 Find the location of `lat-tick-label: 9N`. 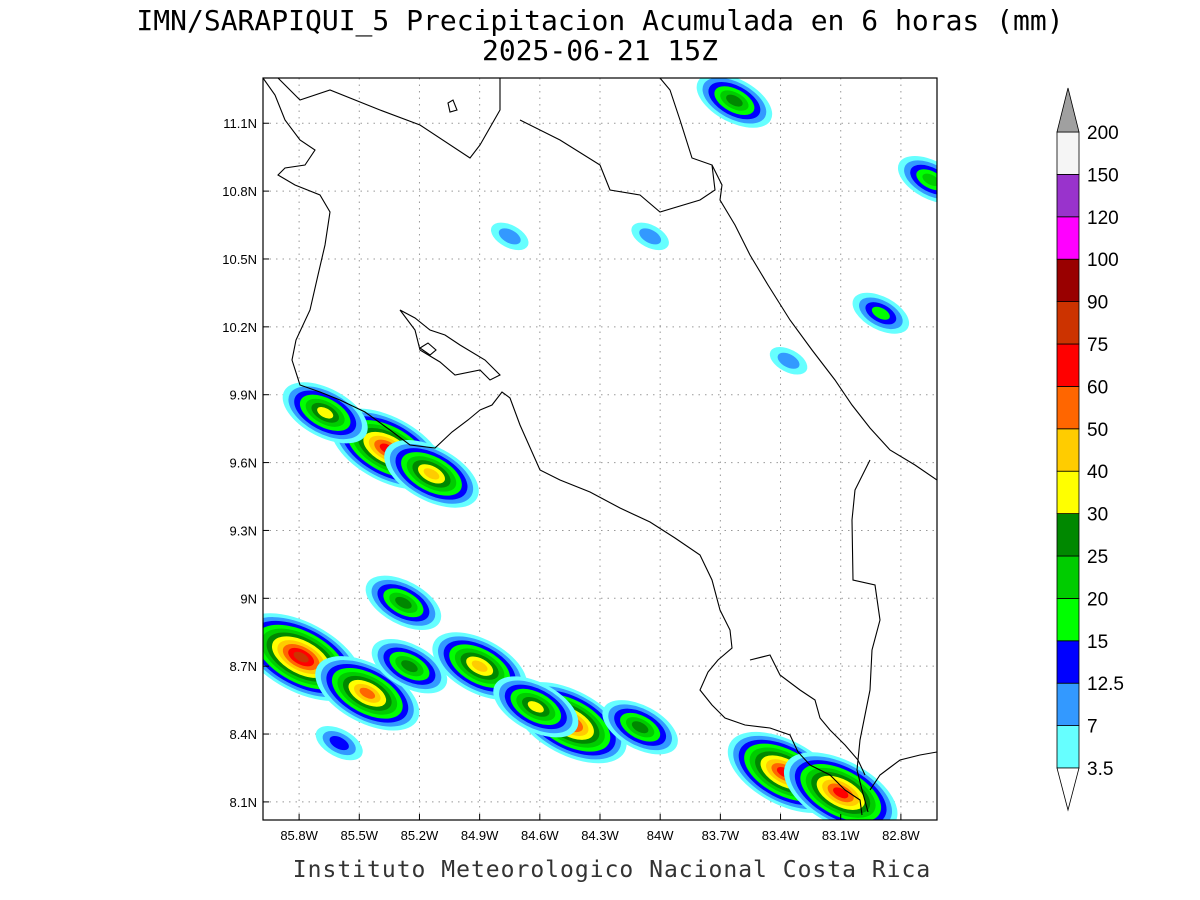

lat-tick-label: 9N is located at coordinates (248, 598).